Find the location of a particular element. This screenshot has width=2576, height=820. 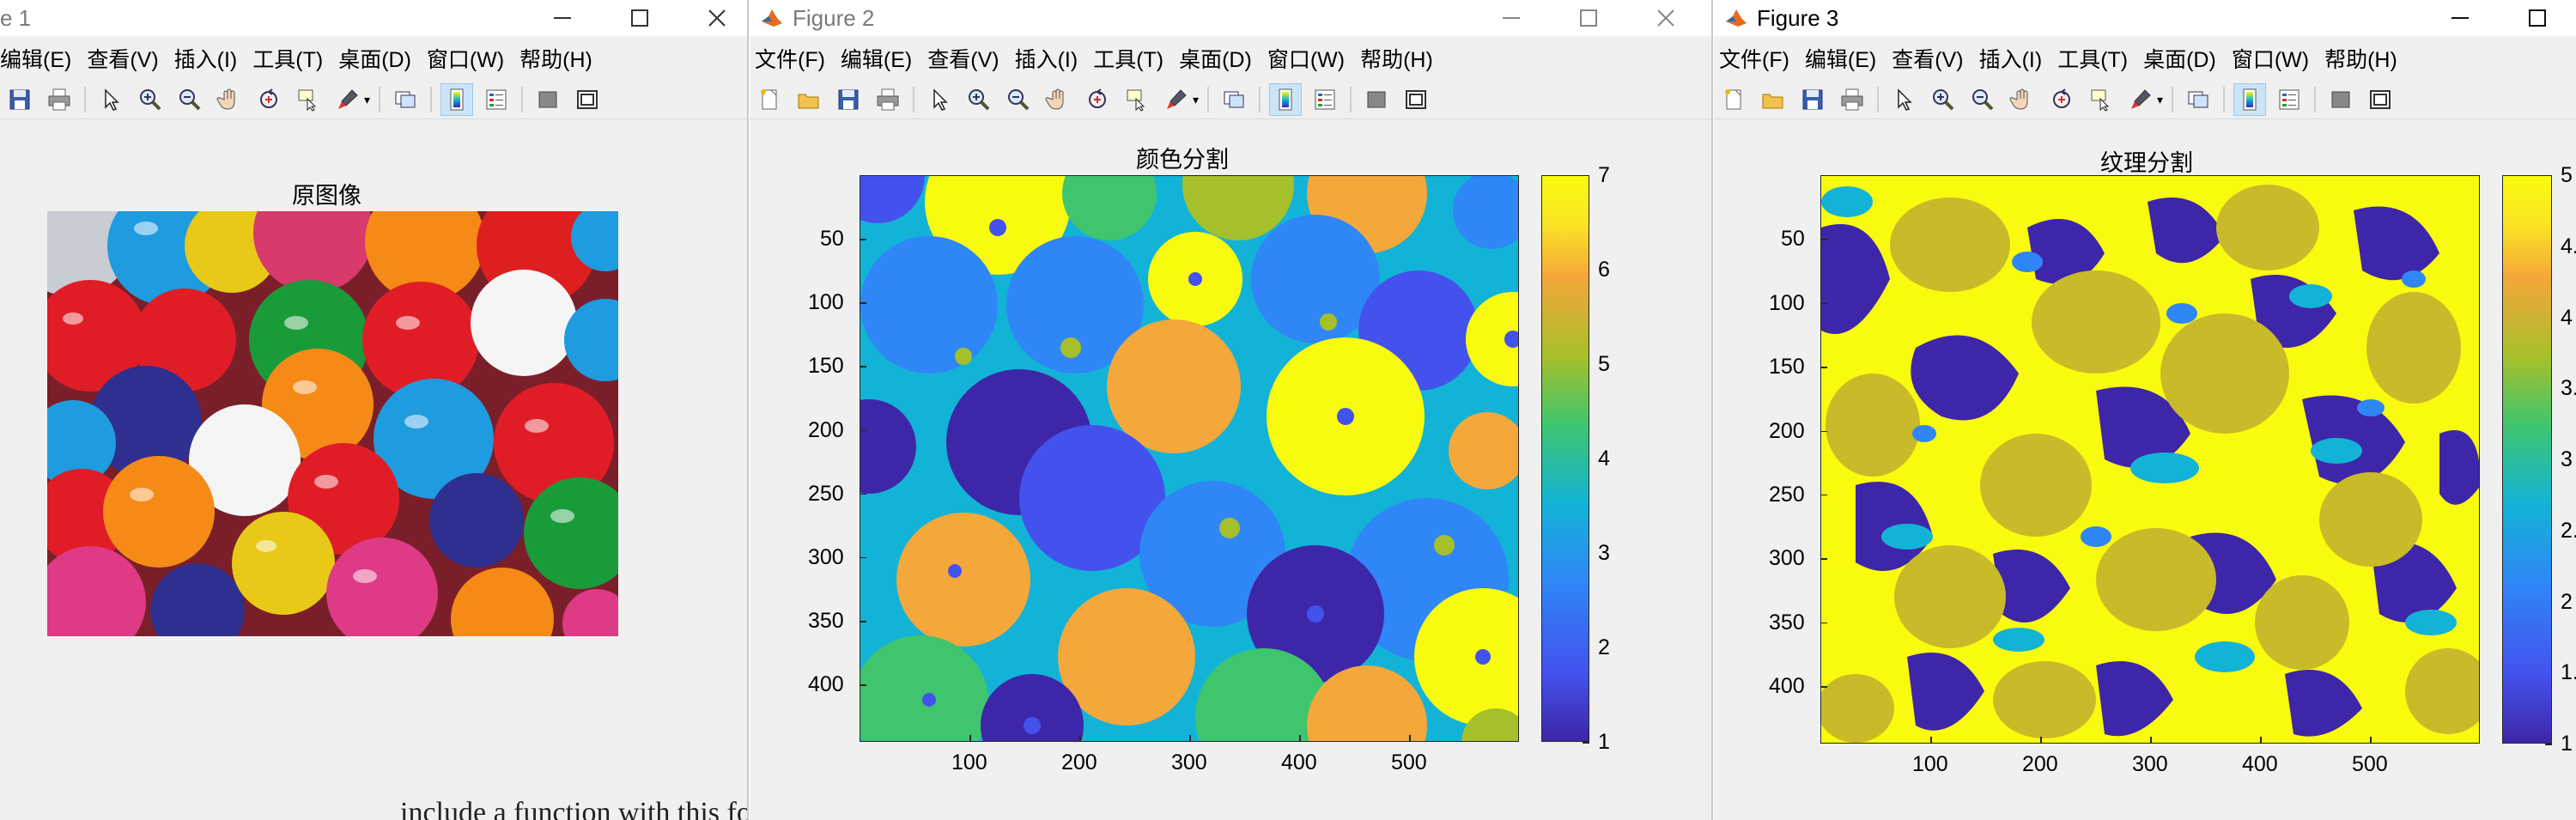

y-tick-label: 100 is located at coordinates (1787, 302).